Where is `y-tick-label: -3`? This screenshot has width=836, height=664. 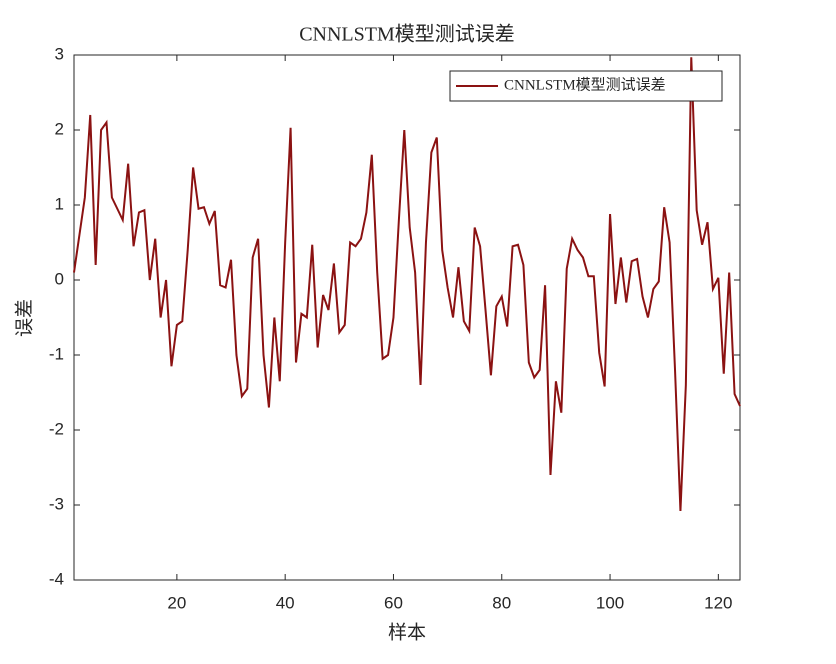
y-tick-label: -3 is located at coordinates (56, 503).